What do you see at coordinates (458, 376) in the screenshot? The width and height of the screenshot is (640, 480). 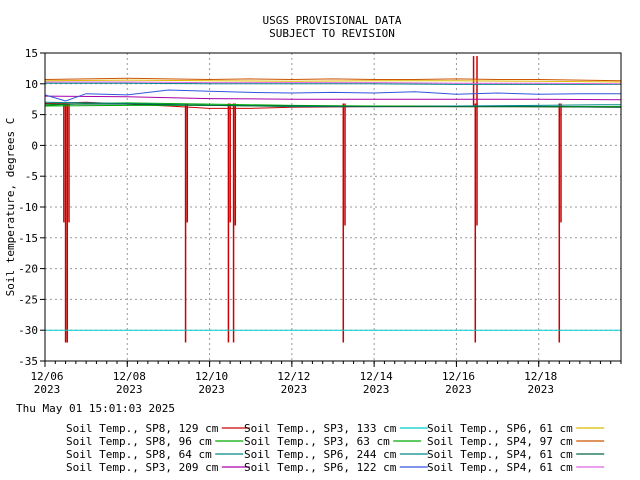 I see `x-tick-label: 12/16` at bounding box center [458, 376].